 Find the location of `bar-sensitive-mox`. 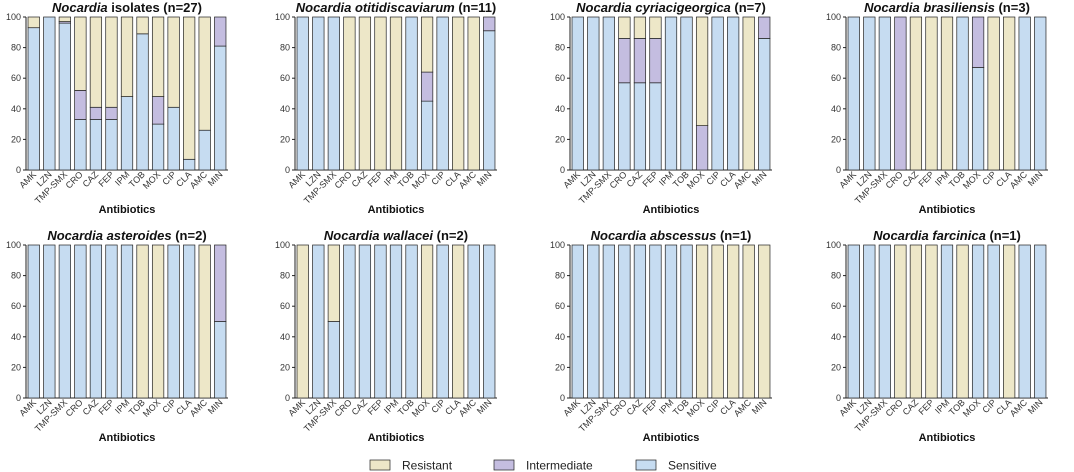

bar-sensitive-mox is located at coordinates (427, 135).